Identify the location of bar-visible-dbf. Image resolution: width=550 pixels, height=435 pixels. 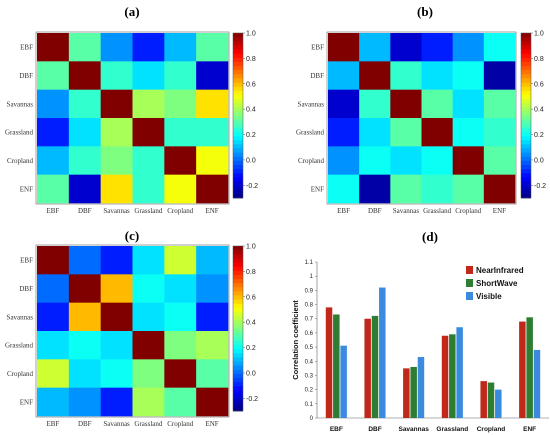
(382, 352).